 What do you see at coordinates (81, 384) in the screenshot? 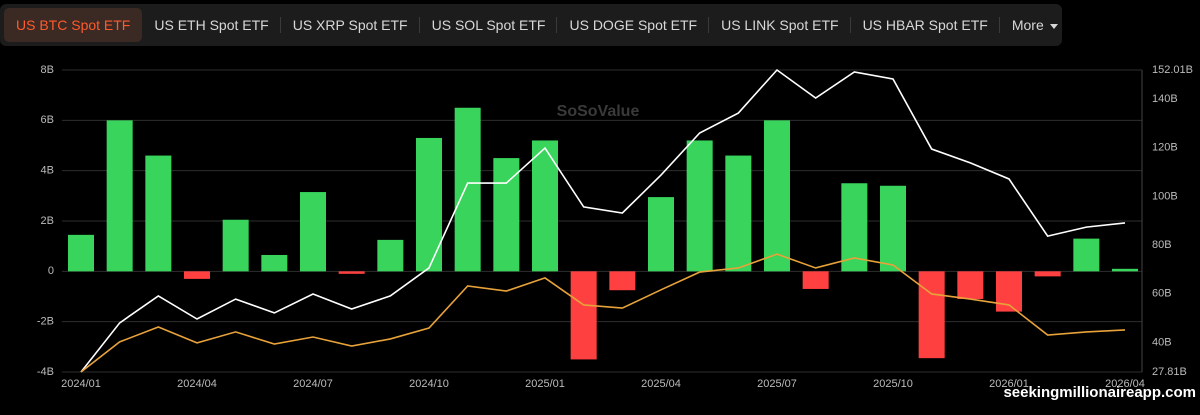
I see `x-tick-label: 2024/01` at bounding box center [81, 384].